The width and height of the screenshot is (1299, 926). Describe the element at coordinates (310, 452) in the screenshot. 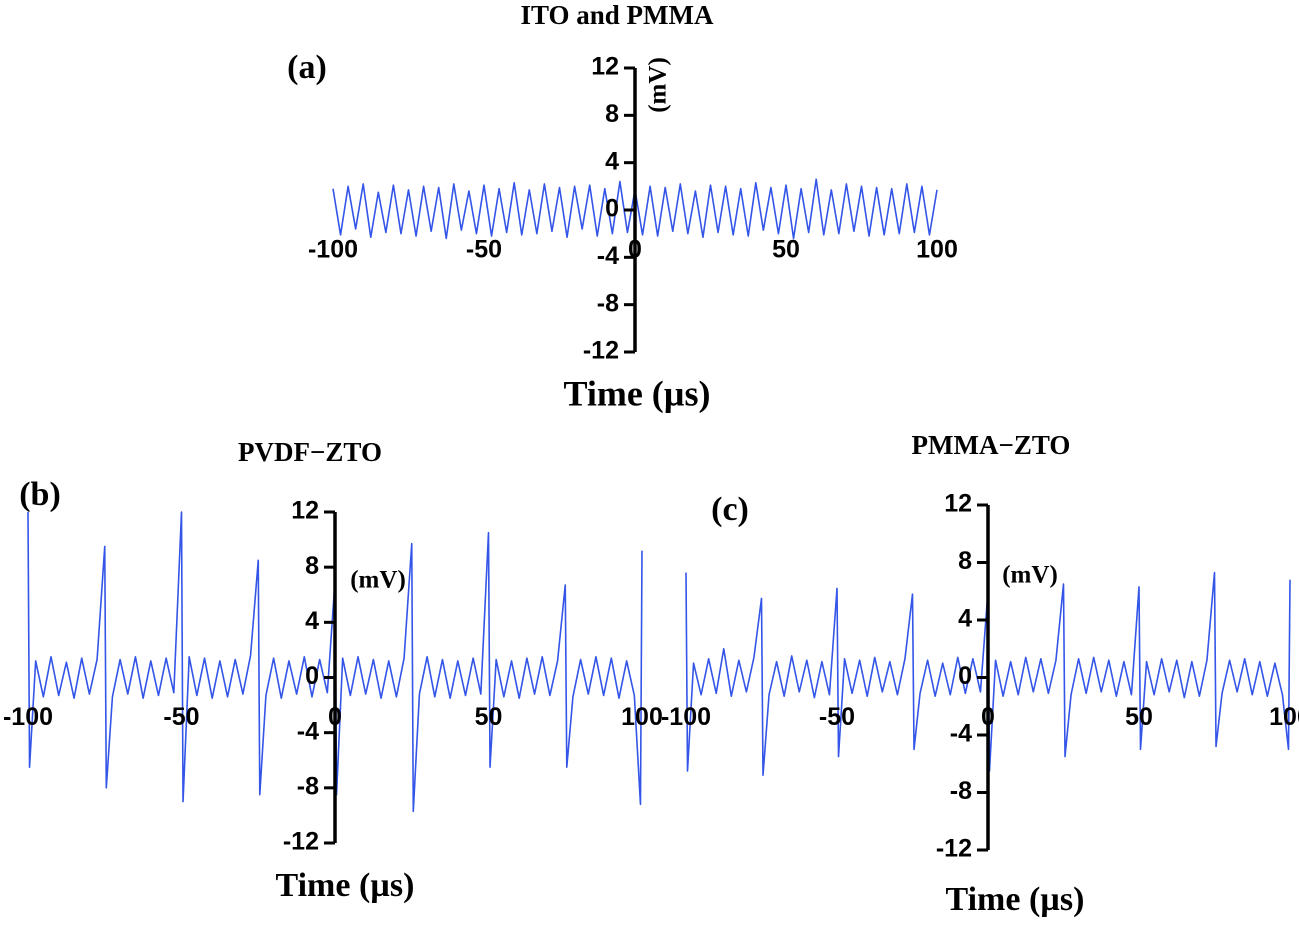

I see `chart-title: PVDF−ZTO` at that location.